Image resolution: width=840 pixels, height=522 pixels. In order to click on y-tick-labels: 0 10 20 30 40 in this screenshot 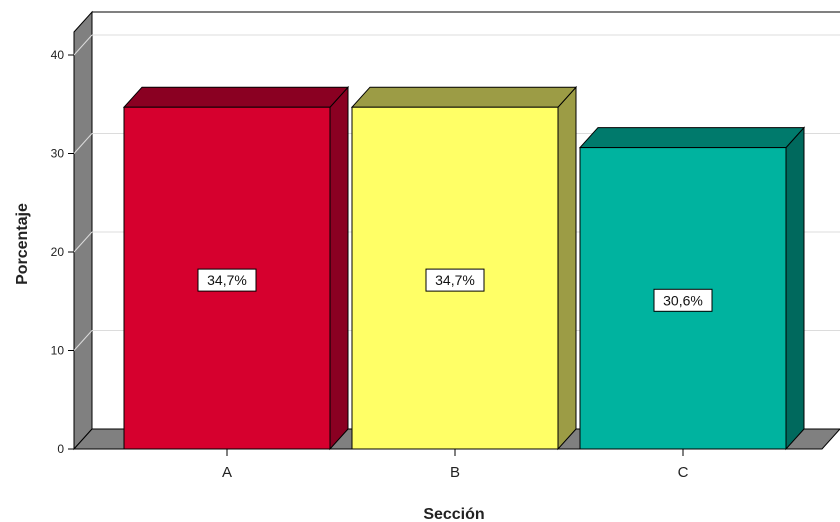, I will do `click(62, 252)`.